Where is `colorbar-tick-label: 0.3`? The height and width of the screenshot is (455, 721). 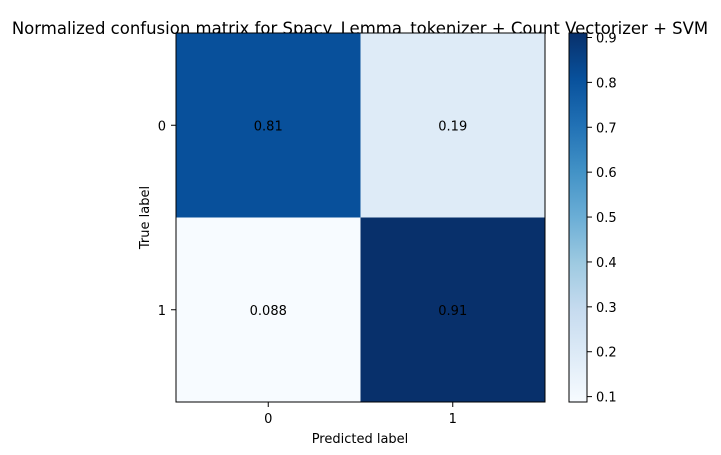 colorbar-tick-label: 0.3 is located at coordinates (606, 308).